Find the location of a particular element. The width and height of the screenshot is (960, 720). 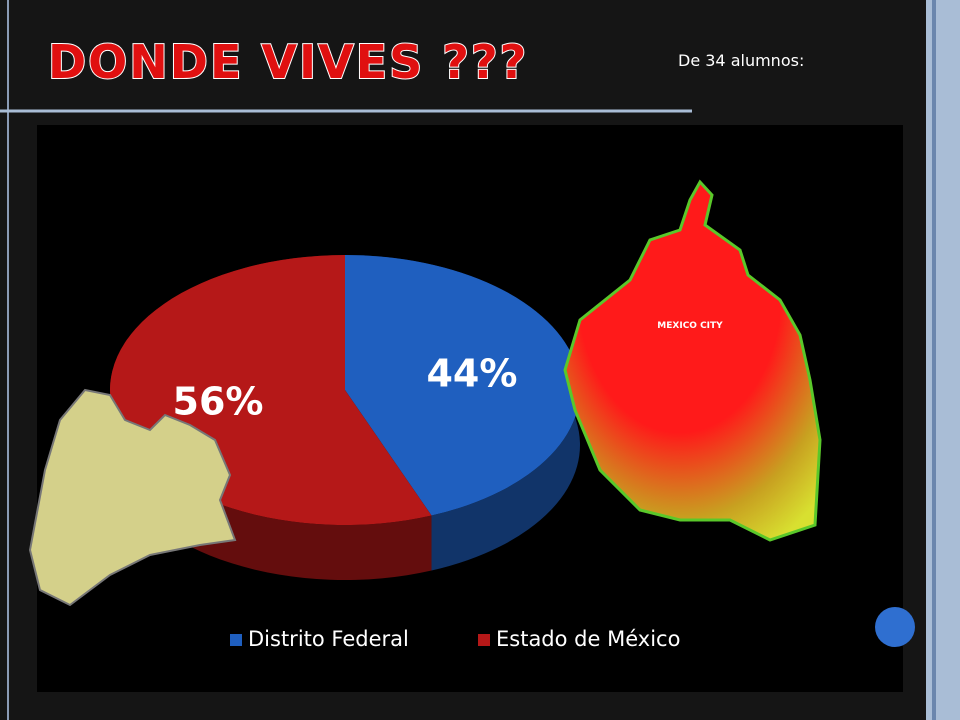

data-label: 56% is located at coordinates (218, 401).